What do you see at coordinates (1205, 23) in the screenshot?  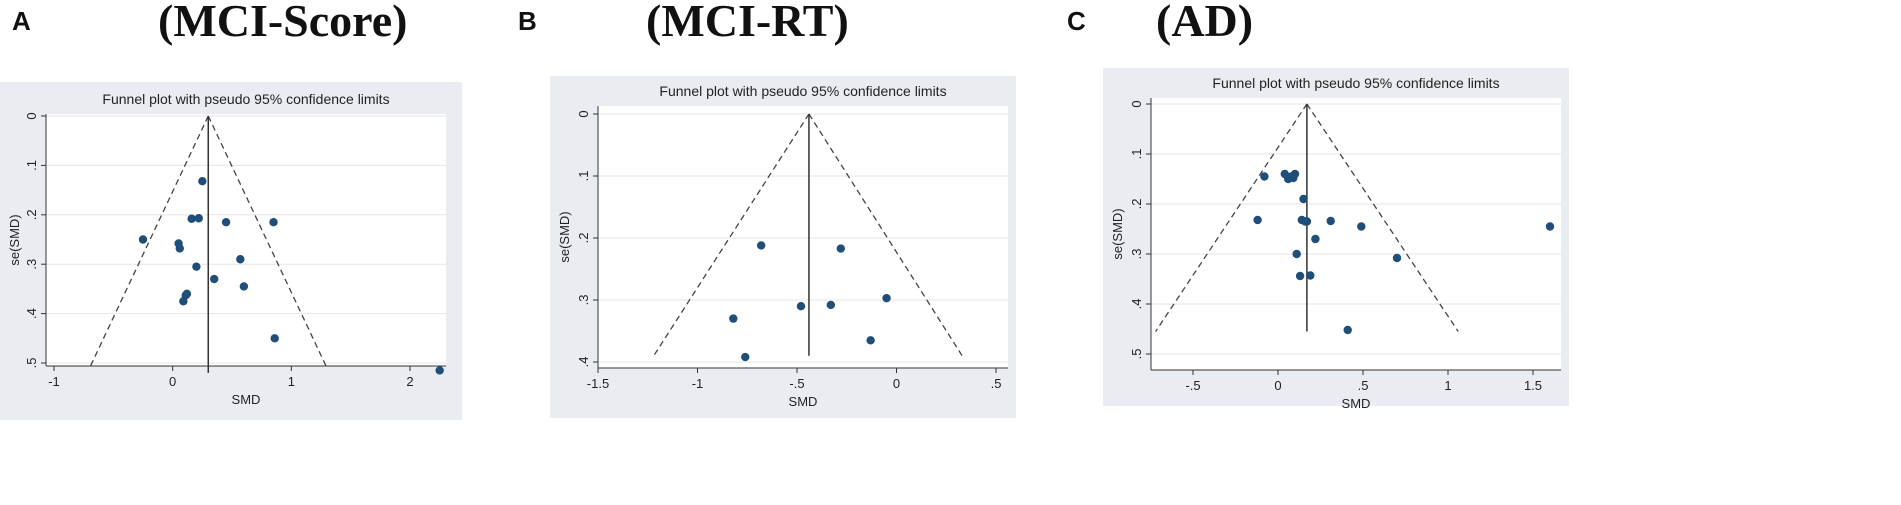 I see `panel-c-title: (AD)` at bounding box center [1205, 23].